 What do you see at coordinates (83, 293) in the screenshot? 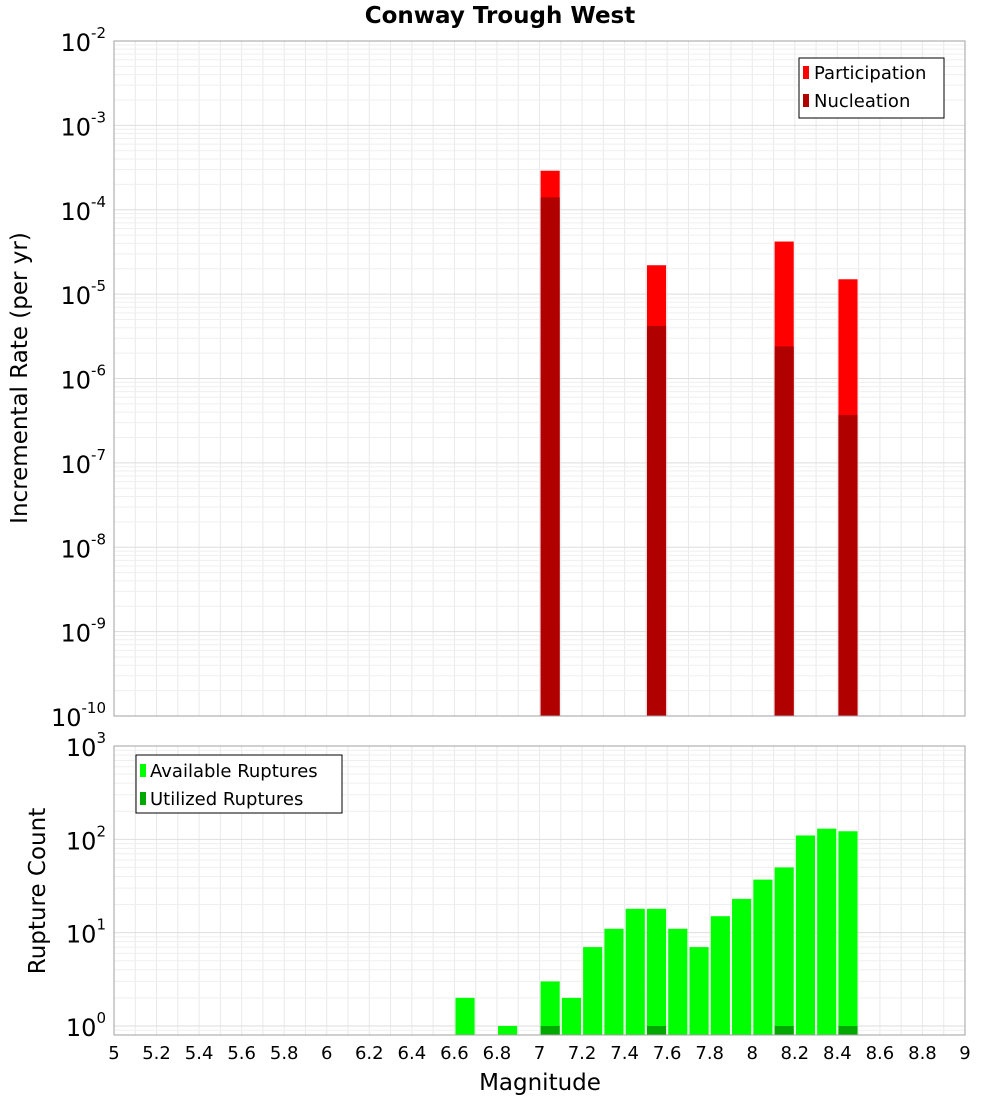
I see `y-tick-label: 10⁻⁵` at bounding box center [83, 293].